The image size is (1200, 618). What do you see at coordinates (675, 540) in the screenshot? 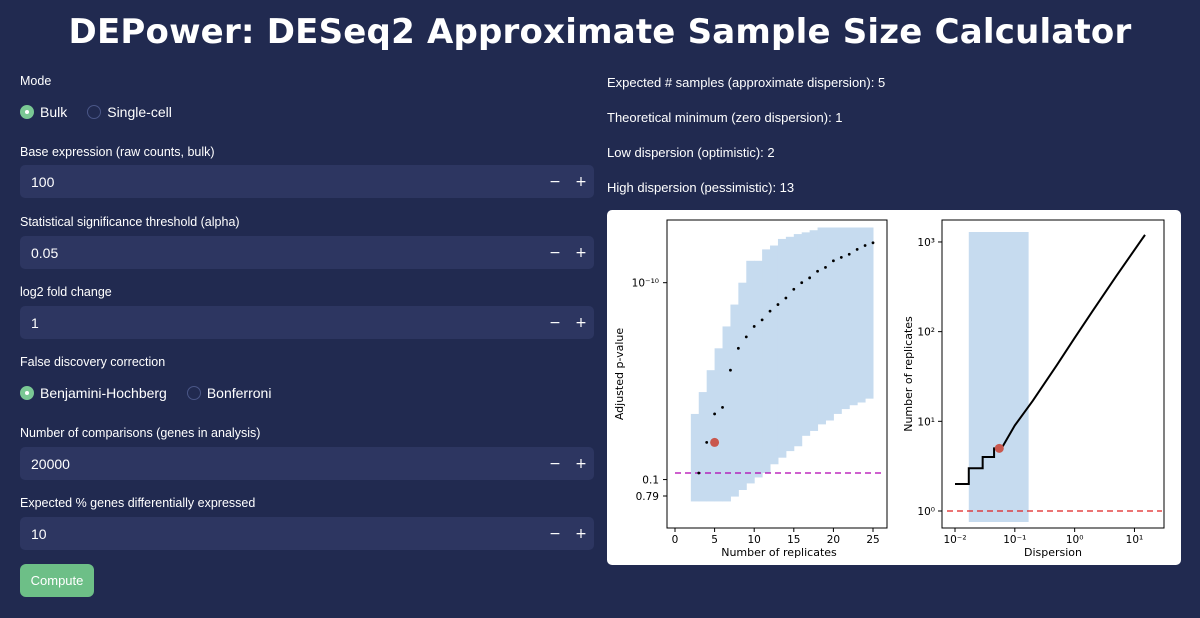
I see `x-tick-label: 0` at bounding box center [675, 540].